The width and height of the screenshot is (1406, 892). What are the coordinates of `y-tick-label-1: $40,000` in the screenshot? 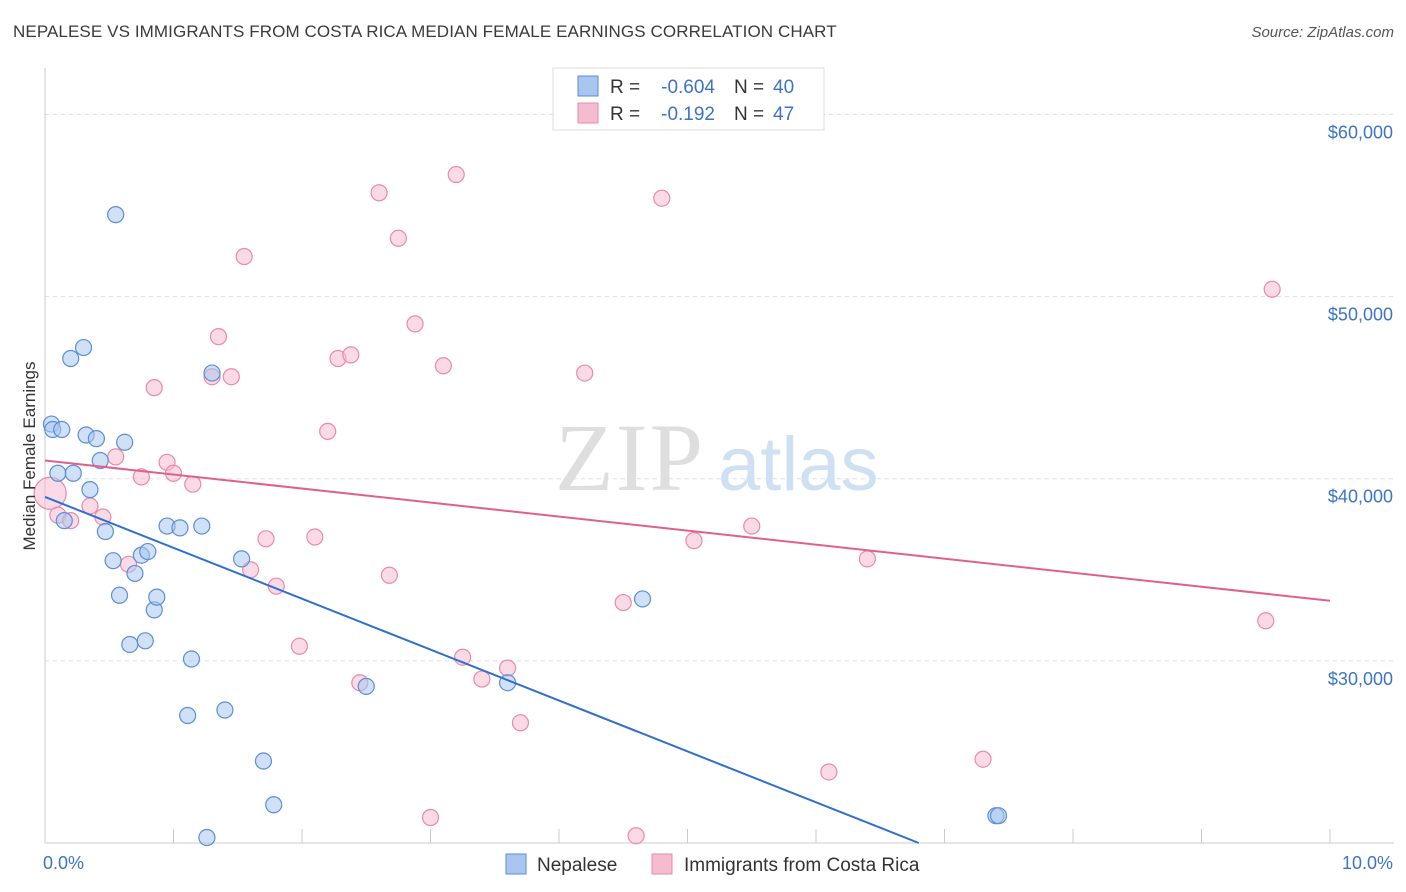 It's located at (1360, 497).